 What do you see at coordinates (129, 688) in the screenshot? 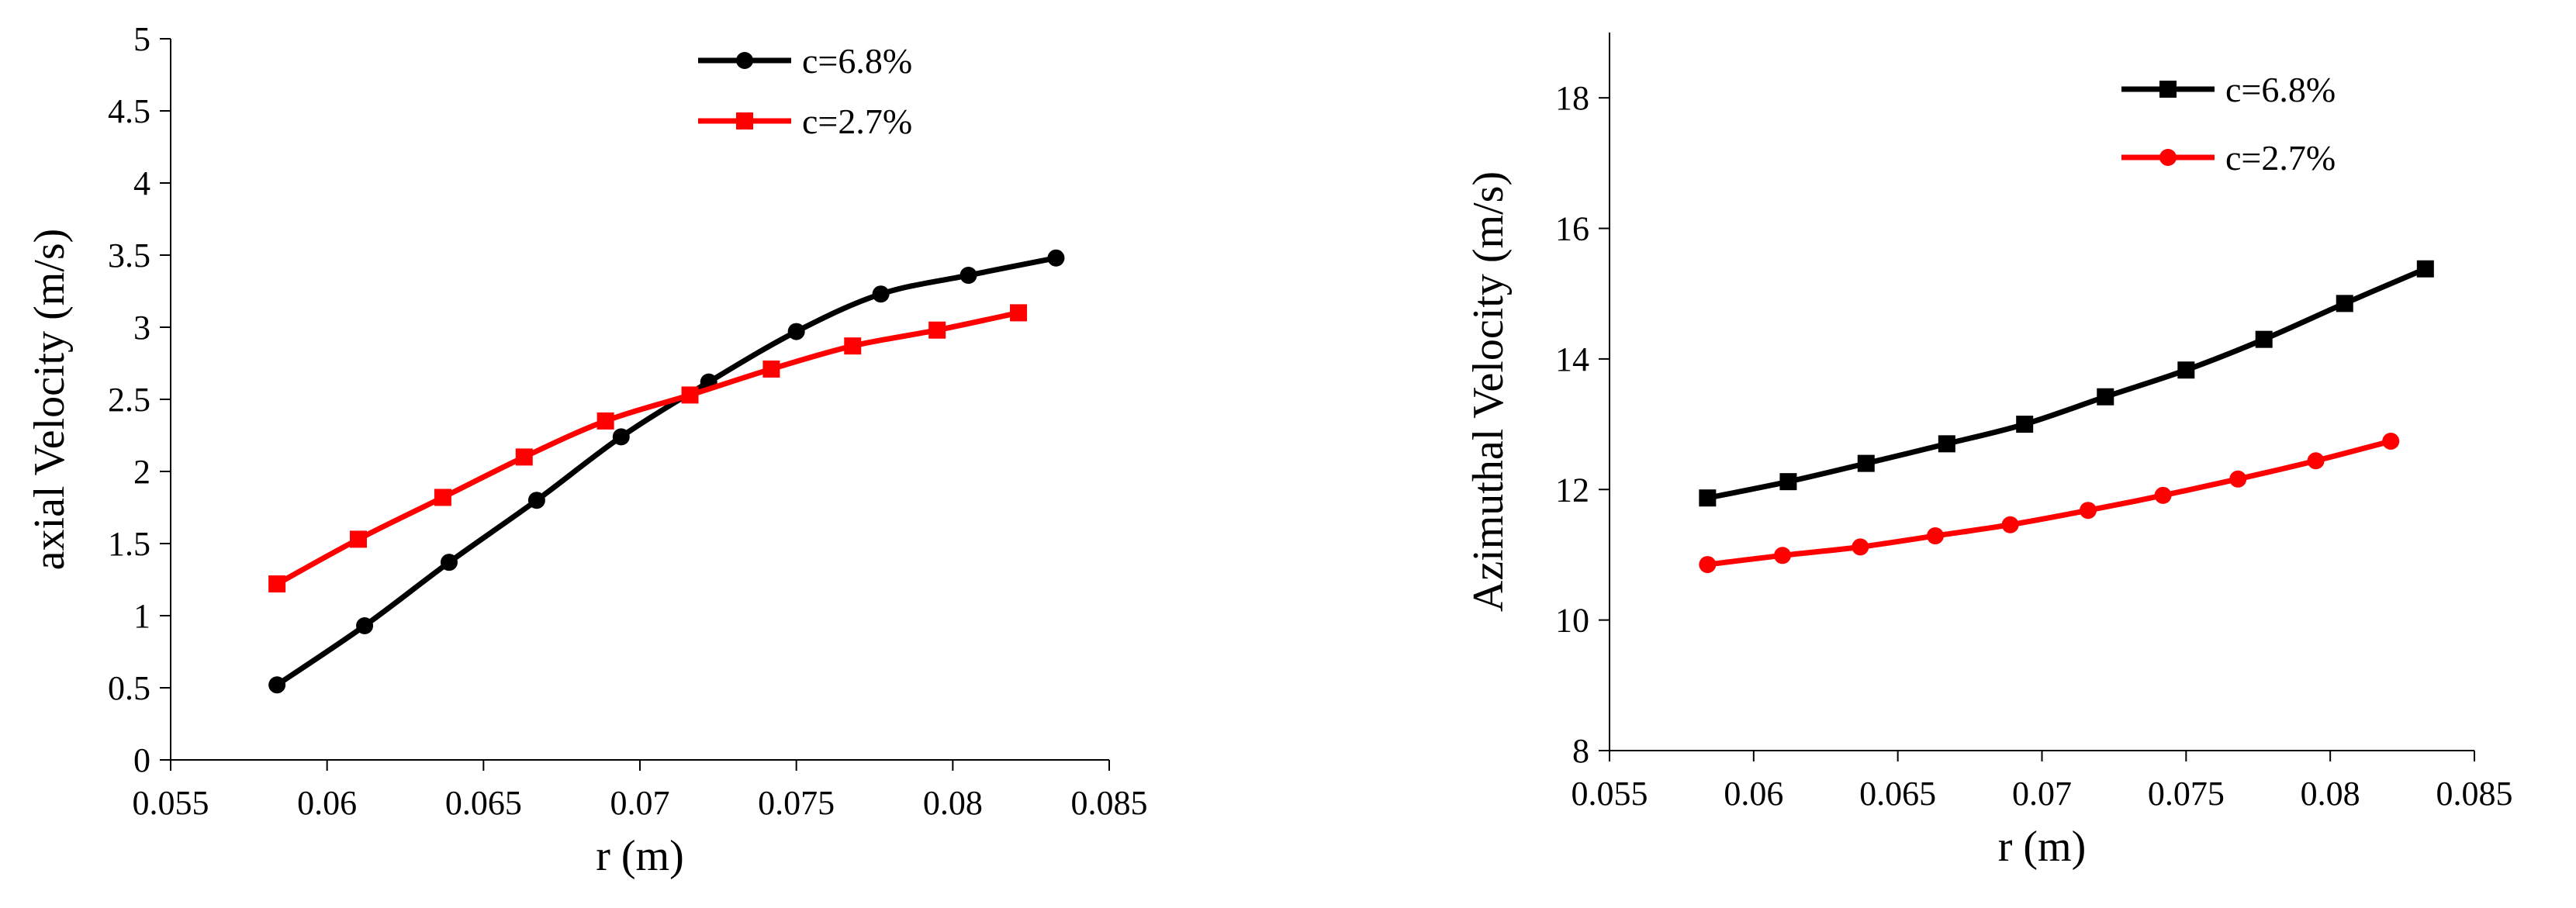
I see `y-tick-label: 0.5` at bounding box center [129, 688].